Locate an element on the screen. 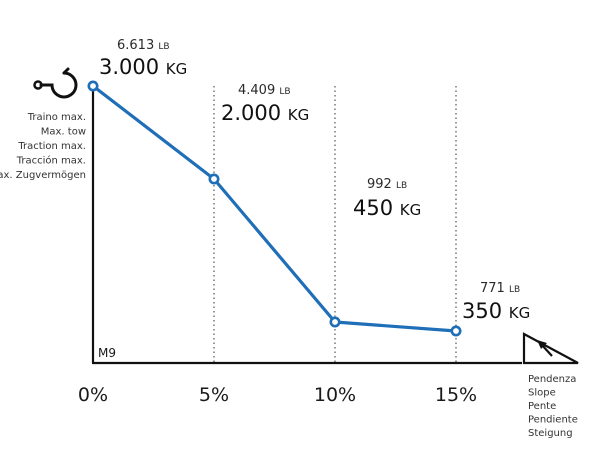  y-axis-label-line: Max. Zugvermögen is located at coordinates (43, 175).